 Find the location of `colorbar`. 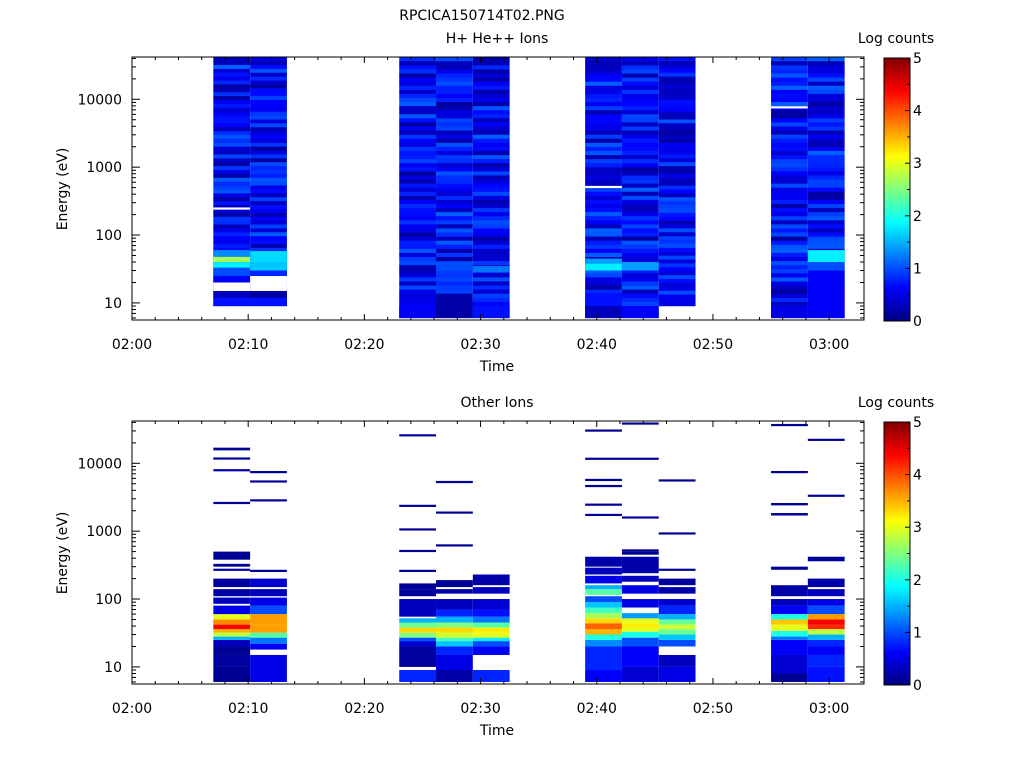

colorbar is located at coordinates (897, 553).